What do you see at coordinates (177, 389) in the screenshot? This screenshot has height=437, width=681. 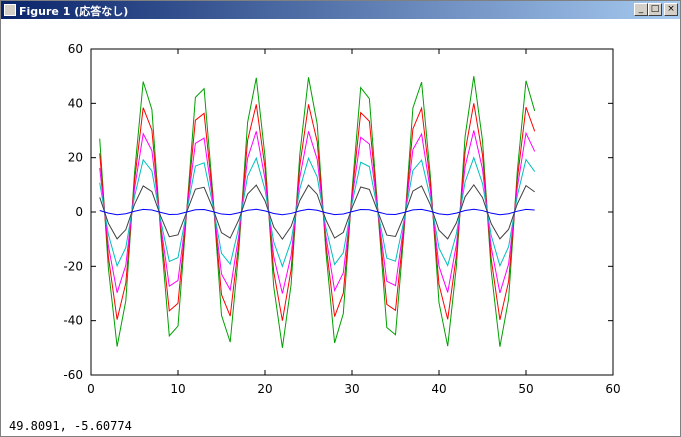 I see `x-tick-label: 10` at bounding box center [177, 389].